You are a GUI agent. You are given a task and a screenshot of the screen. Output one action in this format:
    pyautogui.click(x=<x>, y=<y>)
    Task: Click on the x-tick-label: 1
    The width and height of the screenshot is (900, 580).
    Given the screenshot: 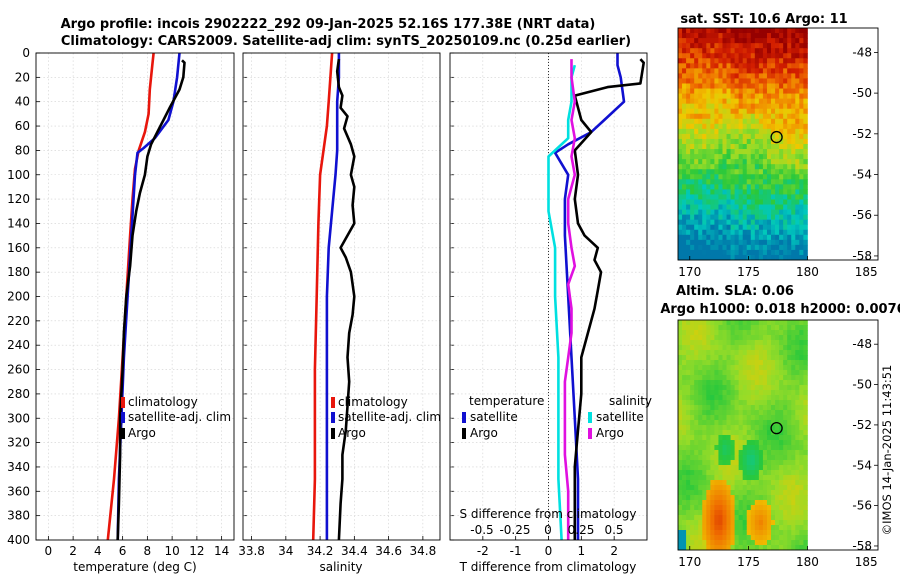 What is the action you would take?
    pyautogui.click(x=582, y=551)
    